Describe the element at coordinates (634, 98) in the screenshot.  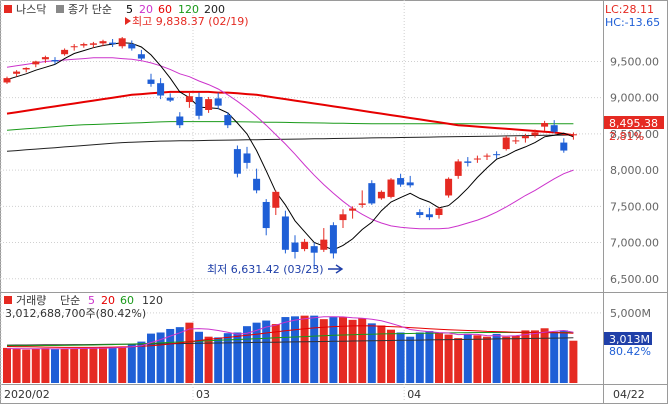
I see `price-tick-label: 9,000.00` at that location.